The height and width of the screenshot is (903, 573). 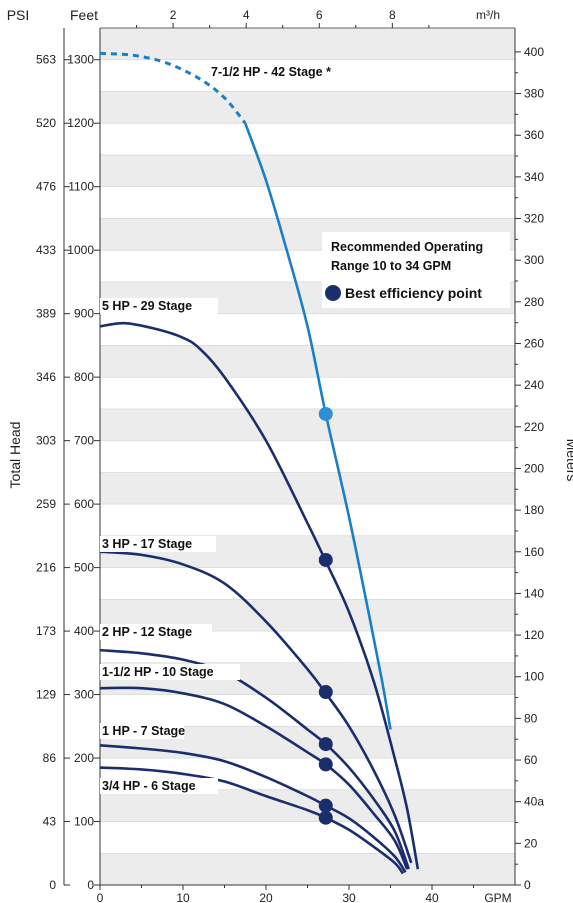 I want to click on meters-tick-label: 40a, so click(x=534, y=802).